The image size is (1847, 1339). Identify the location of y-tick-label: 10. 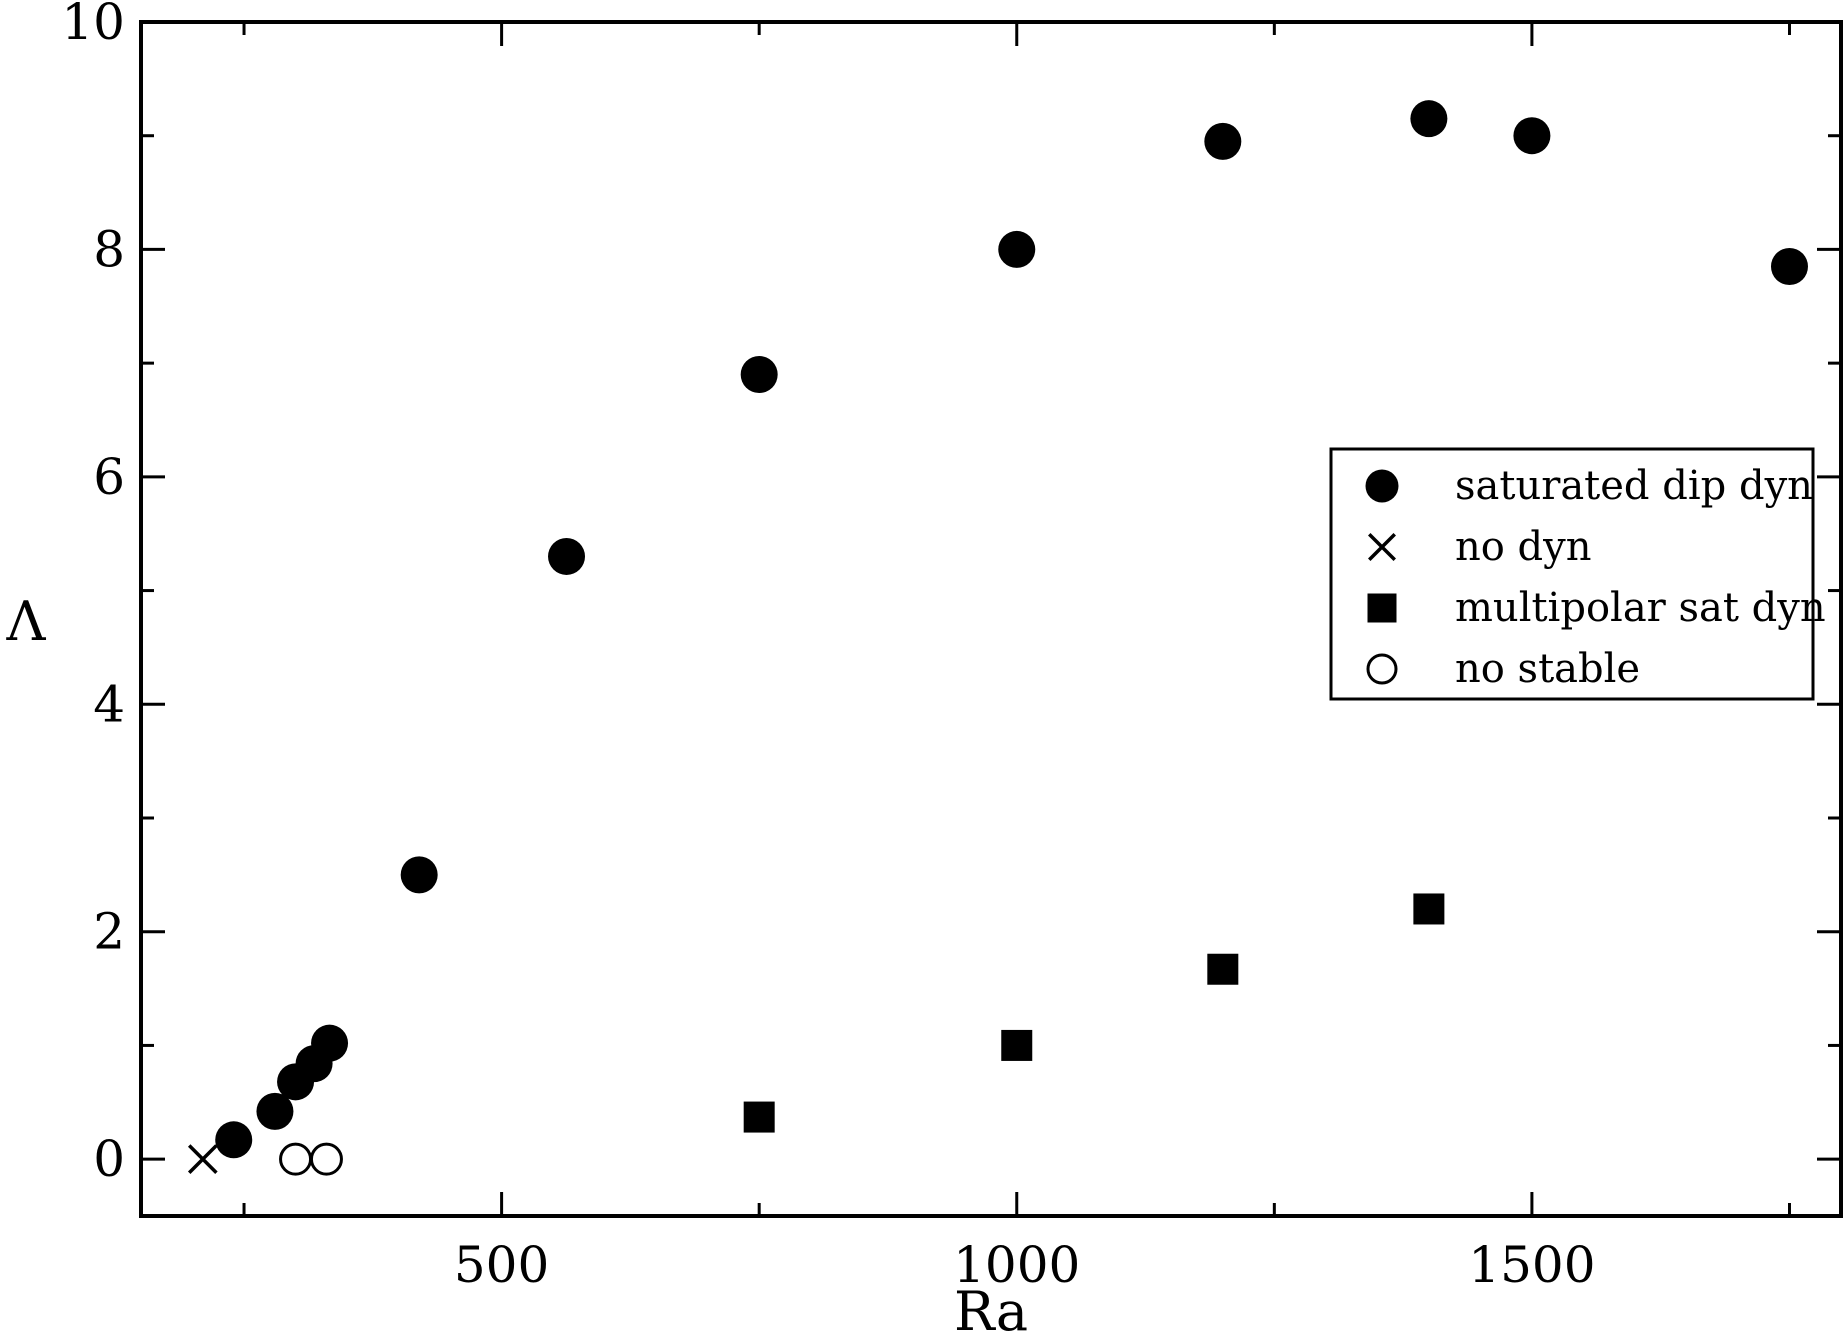
(93, 25).